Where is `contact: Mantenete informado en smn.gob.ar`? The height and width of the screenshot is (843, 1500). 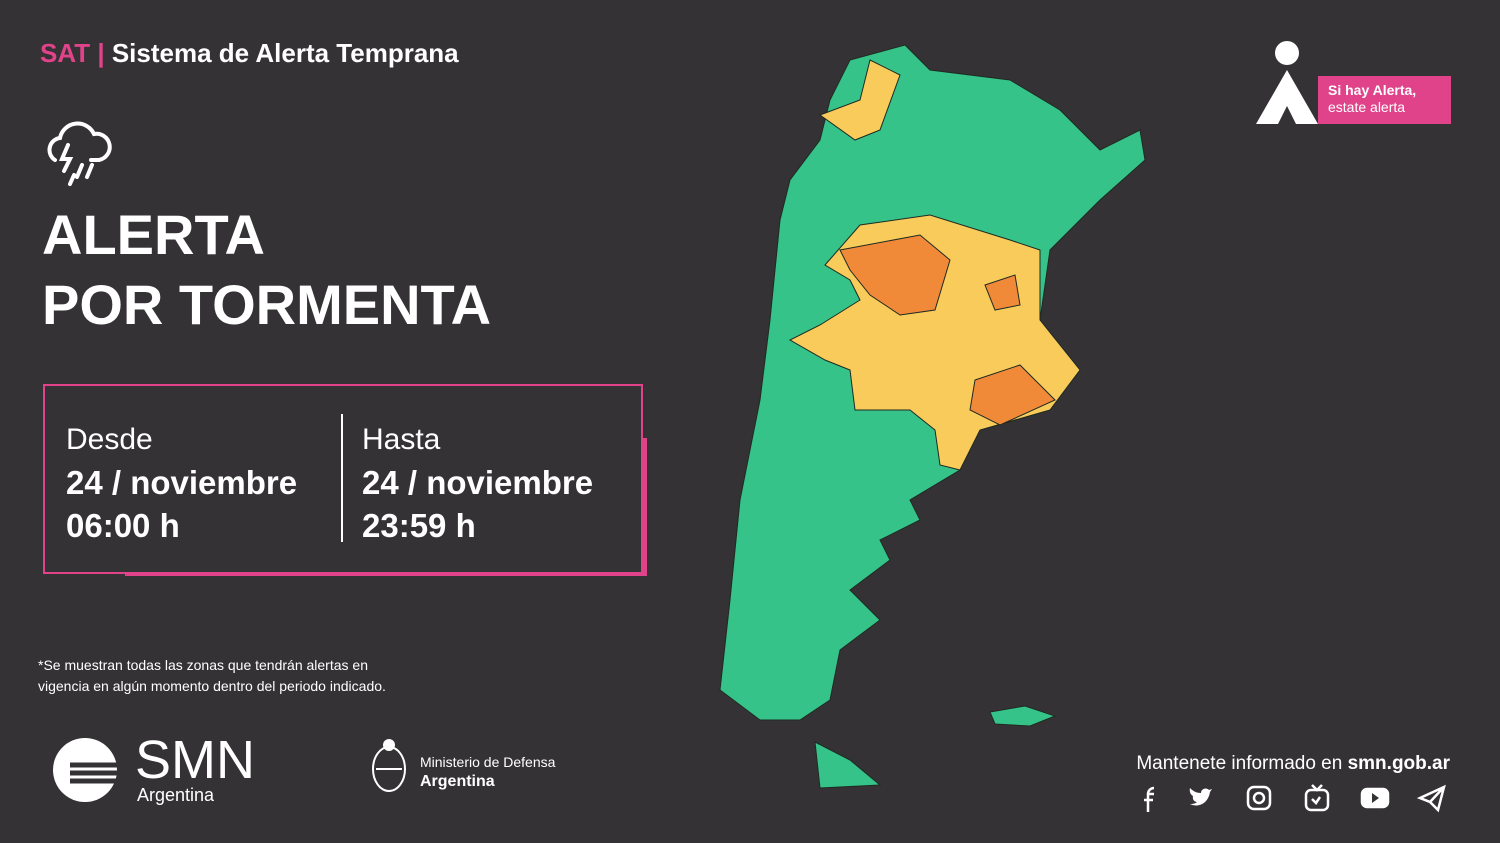 contact: Mantenete informado en smn.gob.ar is located at coordinates (1293, 764).